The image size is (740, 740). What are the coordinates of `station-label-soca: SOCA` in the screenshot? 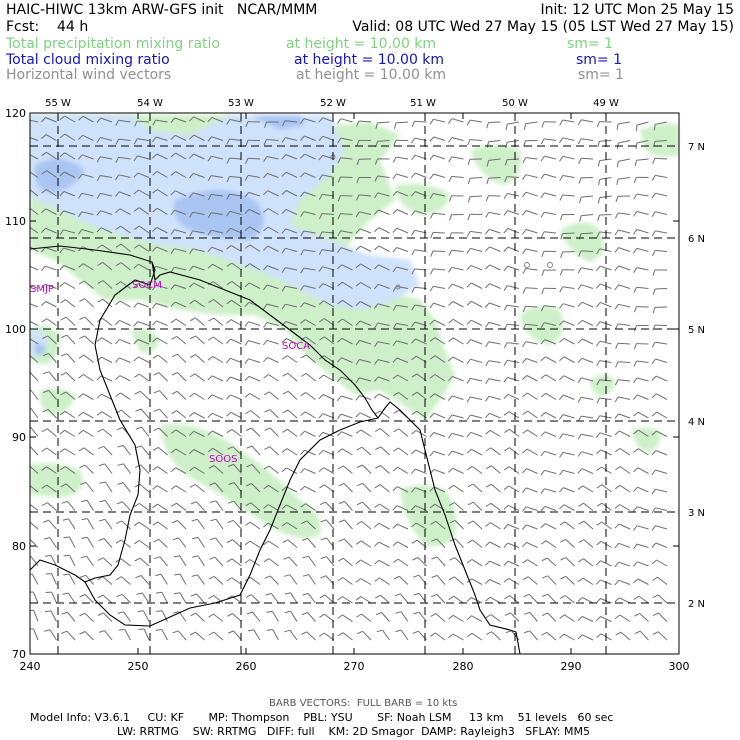 It's located at (296, 346).